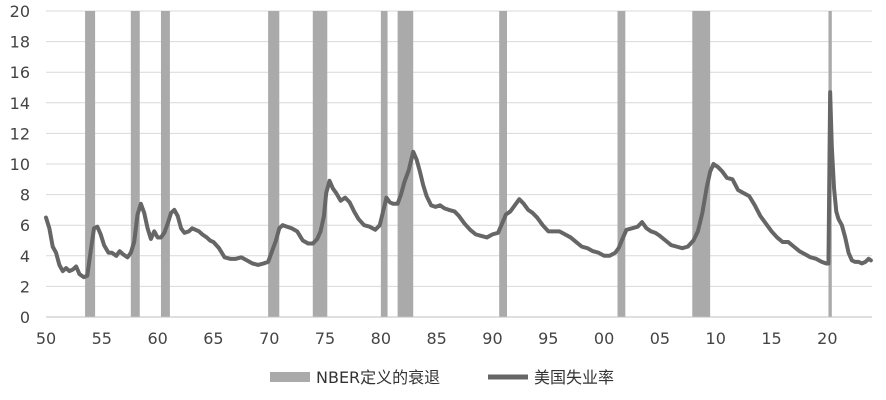  I want to click on y-tick-label-14: 14, so click(20, 103).